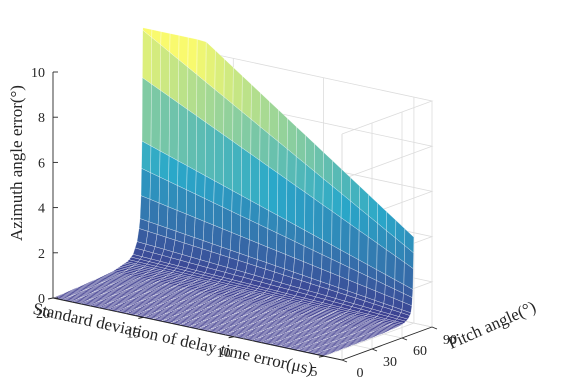  I want to click on y-tick-label: 0, so click(360, 373).